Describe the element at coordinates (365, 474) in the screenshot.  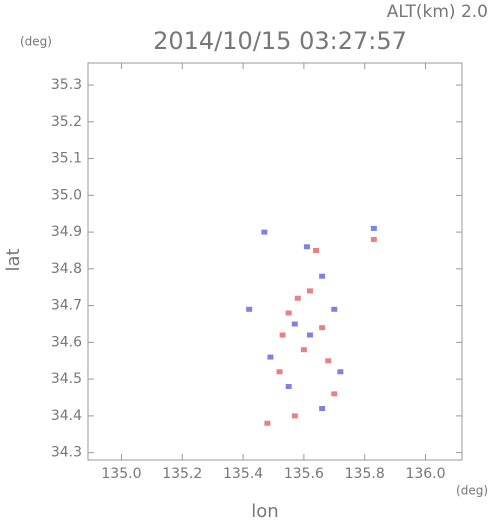
I see `x-tick-label: 135.8` at that location.